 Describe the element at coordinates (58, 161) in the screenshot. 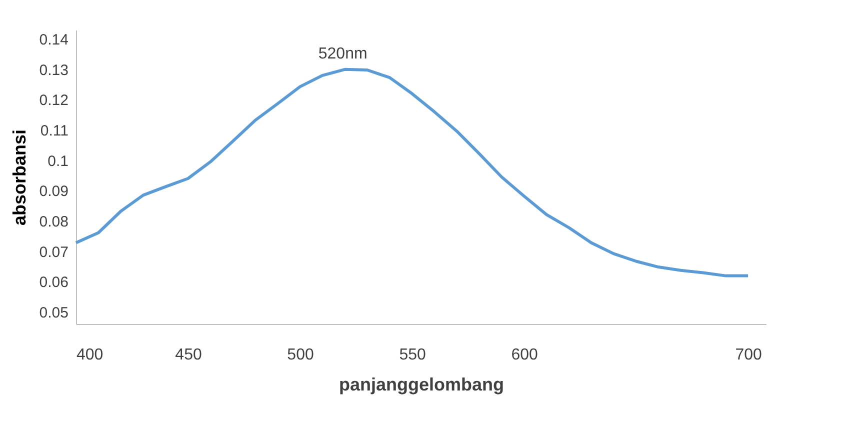

I see `y-tick-label: 0.1` at that location.